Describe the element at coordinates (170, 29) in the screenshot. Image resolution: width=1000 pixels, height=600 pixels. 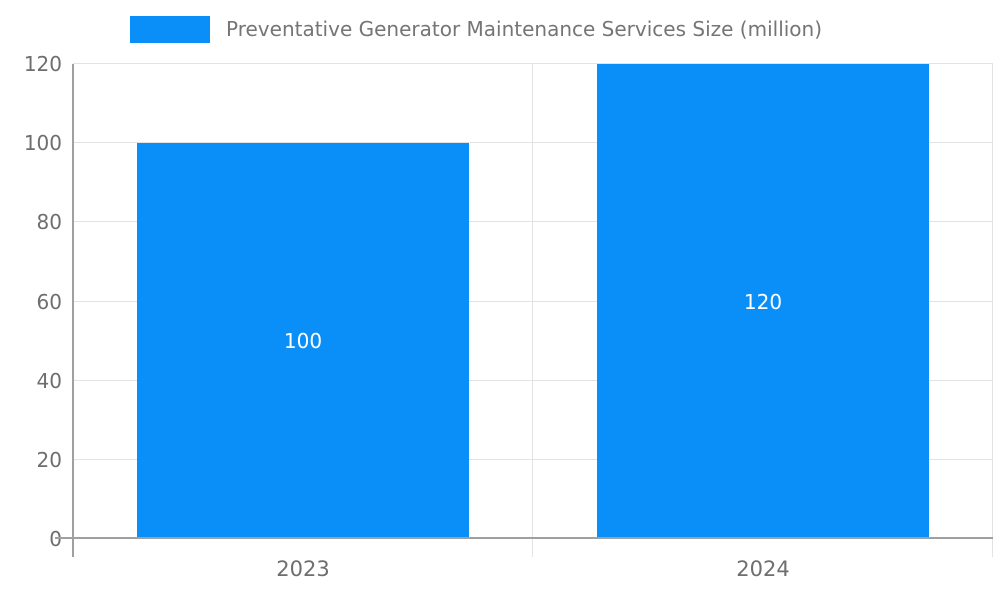
I see `legend-swatch` at that location.